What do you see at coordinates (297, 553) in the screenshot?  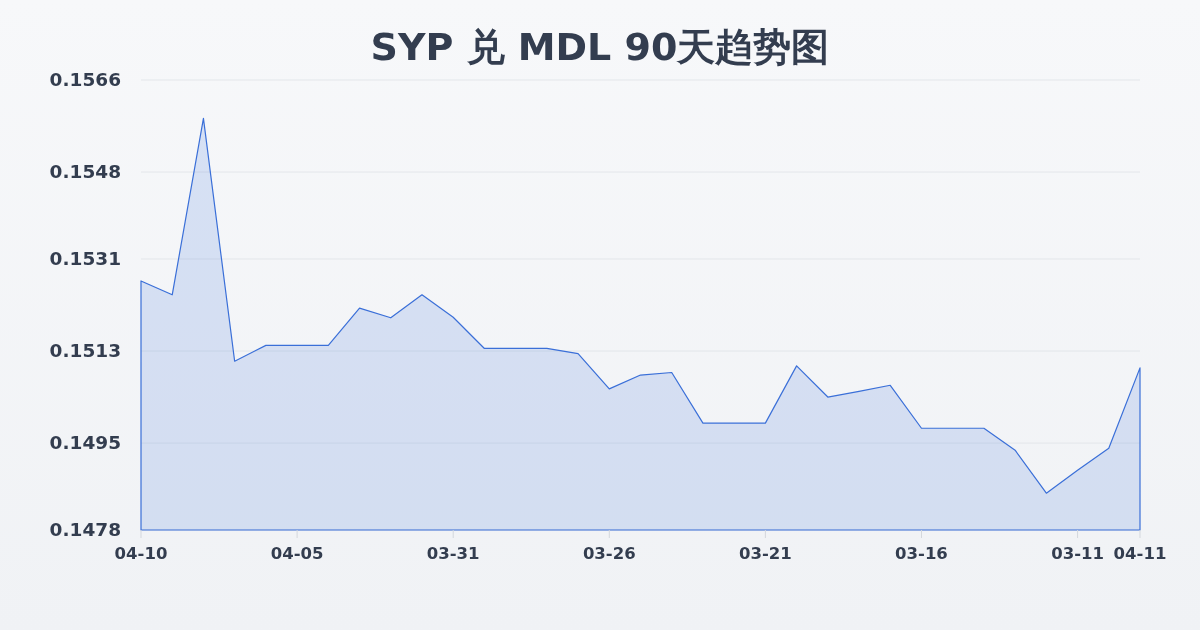 I see `x-tick-label: 04-05` at bounding box center [297, 553].